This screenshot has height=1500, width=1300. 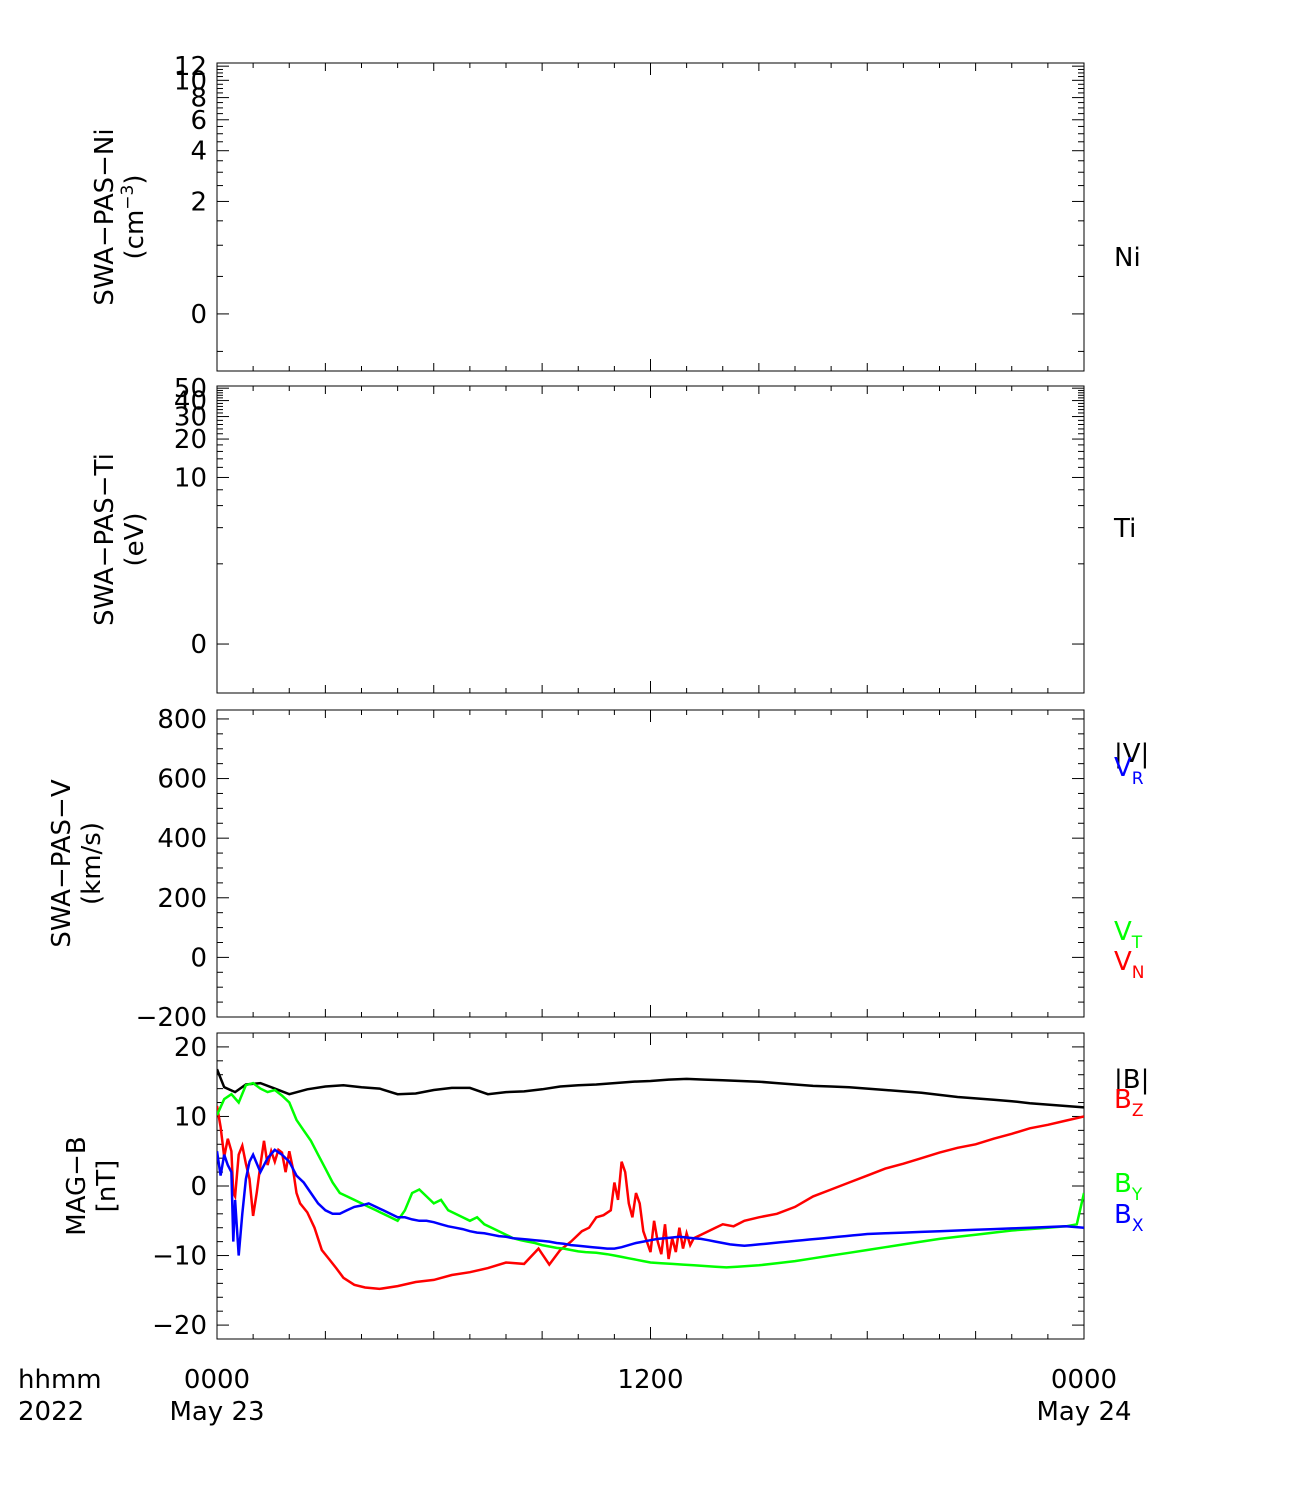 What do you see at coordinates (62, 863) in the screenshot?
I see `y-axis-label-v: SWA−PAS−V` at bounding box center [62, 863].